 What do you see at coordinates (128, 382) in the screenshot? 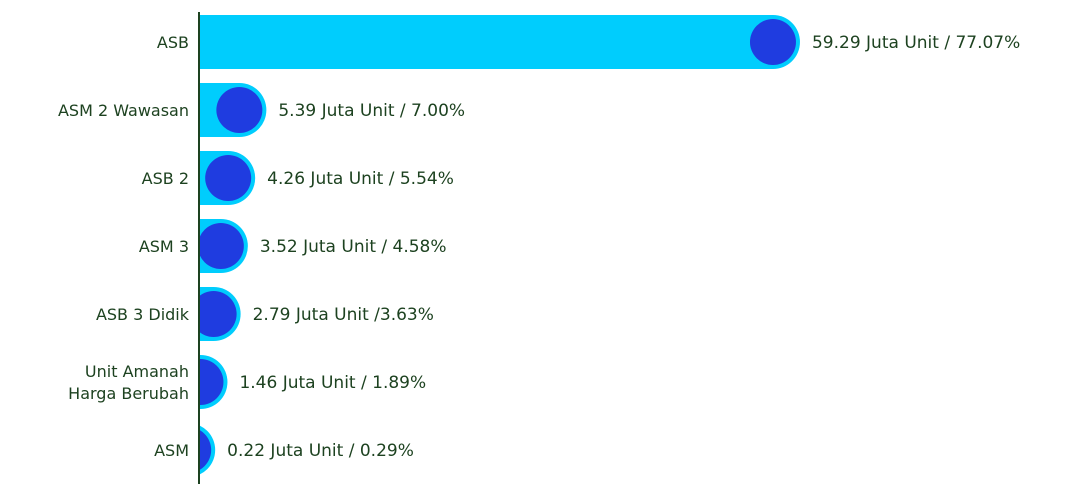
I see `category-label: Unit Amanah Harga Berubah` at bounding box center [128, 382].